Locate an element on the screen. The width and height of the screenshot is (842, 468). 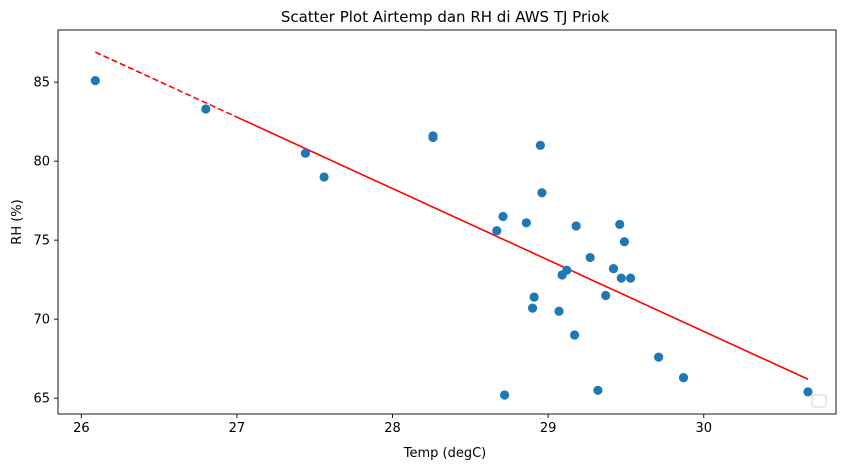
x-axis-label: Temp (degC) is located at coordinates (445, 453).